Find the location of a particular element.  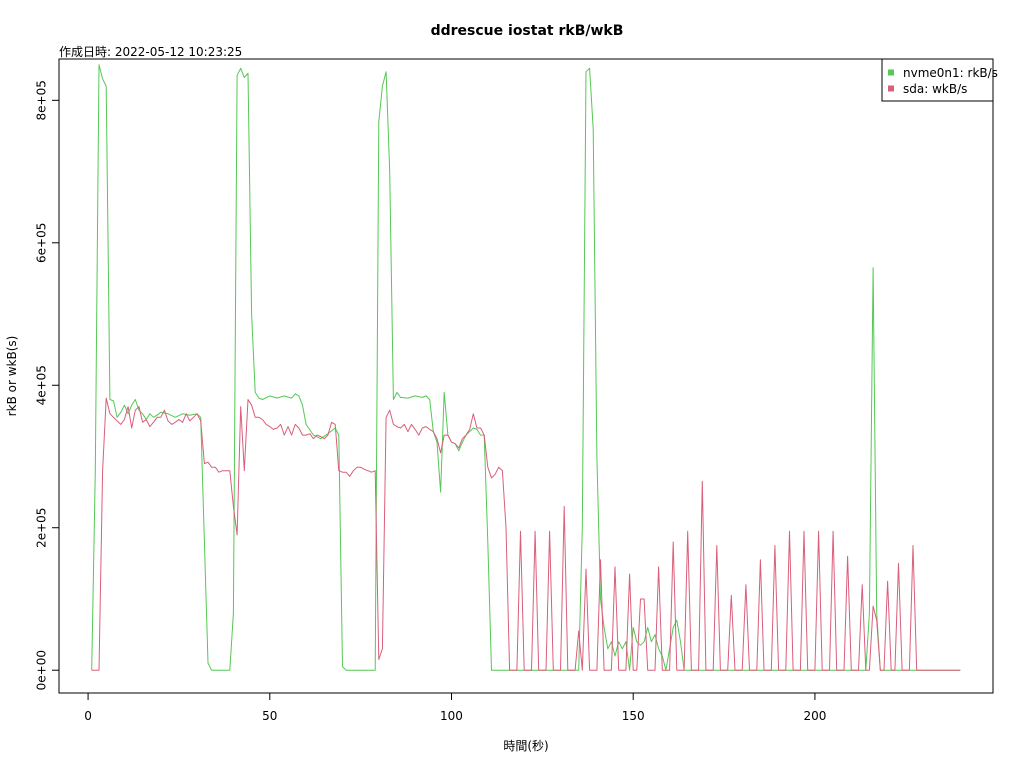

x-tick-label: 100 is located at coordinates (451, 716).